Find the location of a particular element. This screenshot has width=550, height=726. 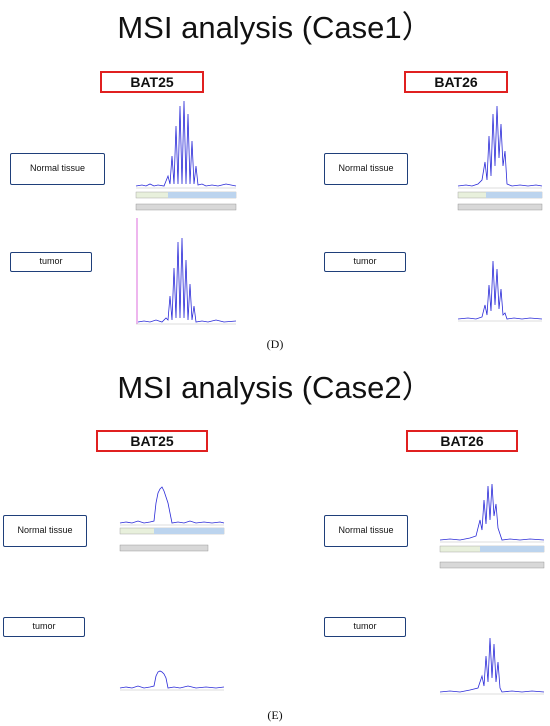

panel-d-bat25-normal-electropherogram is located at coordinates (186, 155).